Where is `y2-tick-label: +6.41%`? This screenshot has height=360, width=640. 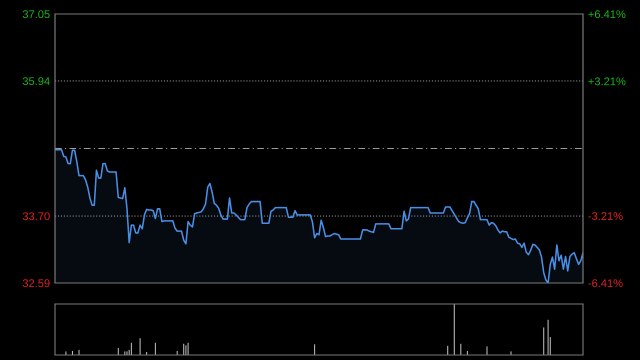
y2-tick-label: +6.41% is located at coordinates (607, 14).